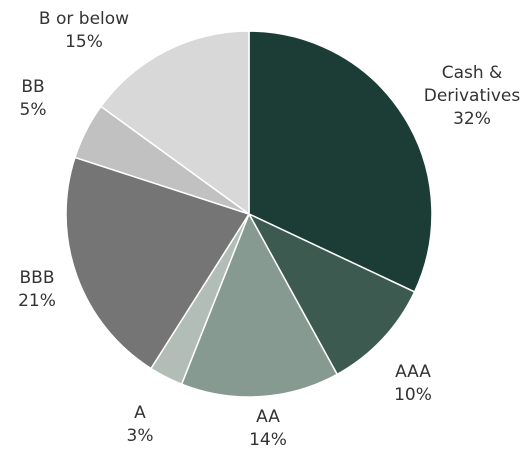 The image size is (528, 455). What do you see at coordinates (37, 278) in the screenshot?
I see `slice-name: BBB` at bounding box center [37, 278].